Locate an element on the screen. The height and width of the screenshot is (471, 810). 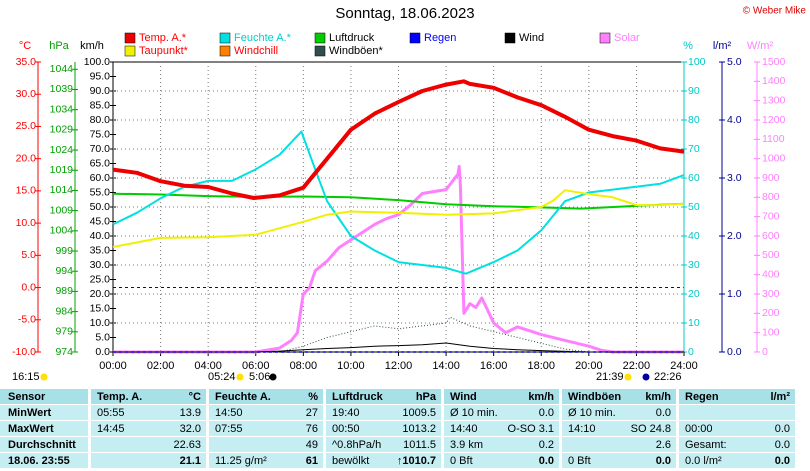
y-tick-label: 1024 is located at coordinates (62, 150).